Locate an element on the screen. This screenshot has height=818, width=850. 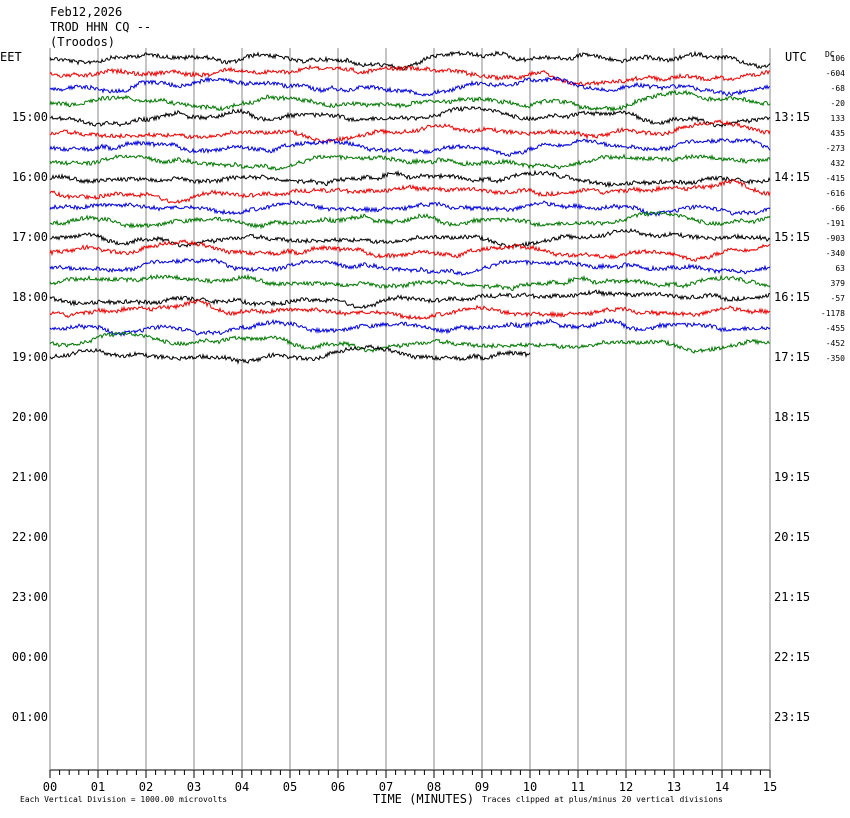
dc-value: -1178 is located at coordinates (833, 313).